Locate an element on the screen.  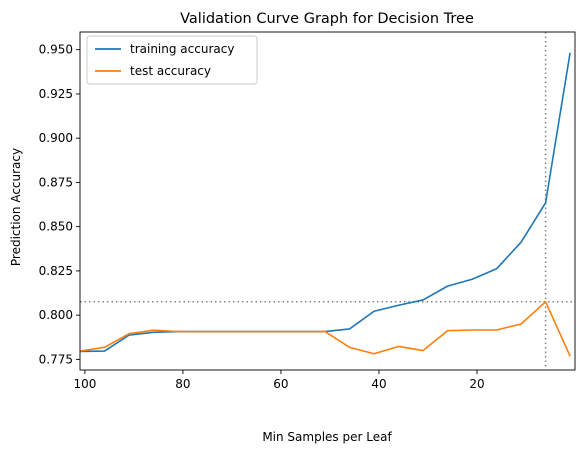
x-tick-label: 100 is located at coordinates (84, 384).